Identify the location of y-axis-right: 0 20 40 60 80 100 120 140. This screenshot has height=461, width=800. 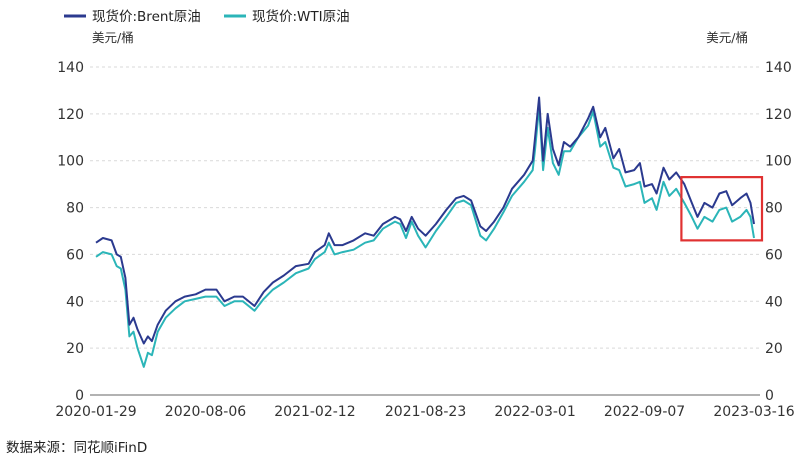
(778, 232).